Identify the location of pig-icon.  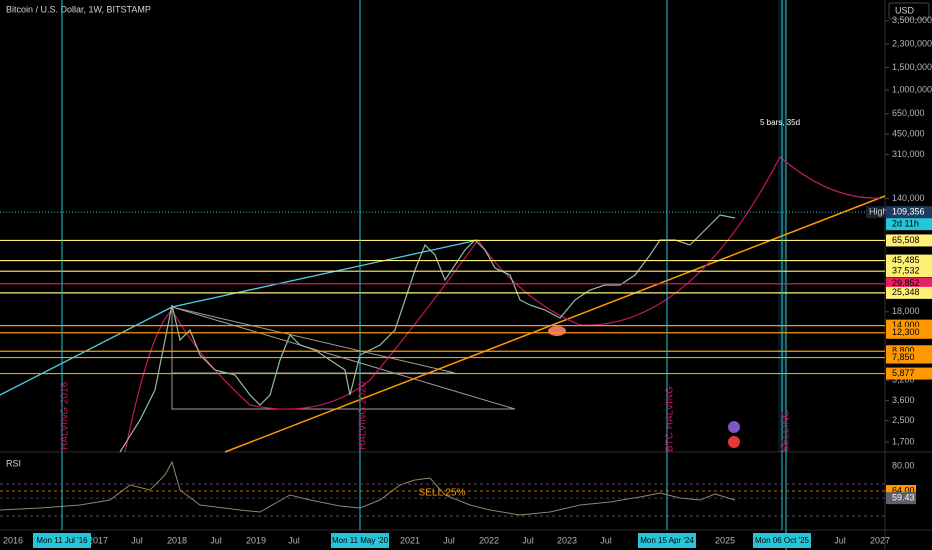
(557, 331).